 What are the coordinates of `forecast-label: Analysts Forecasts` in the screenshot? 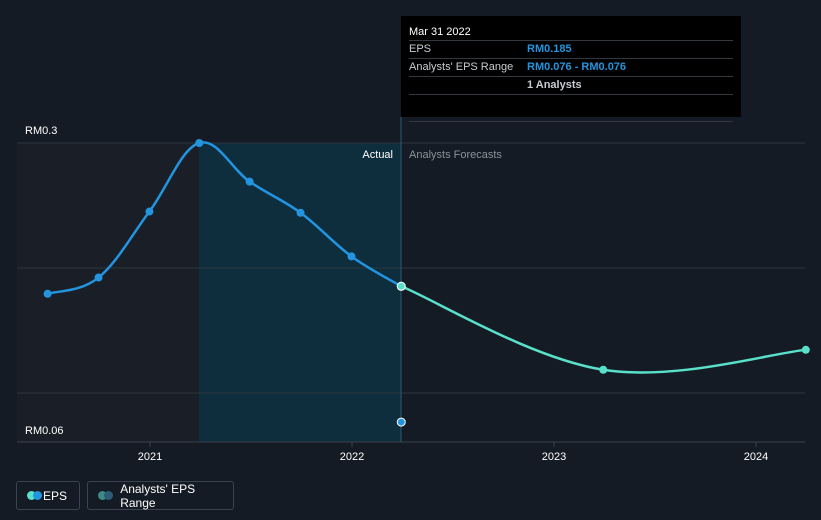 It's located at (455, 155).